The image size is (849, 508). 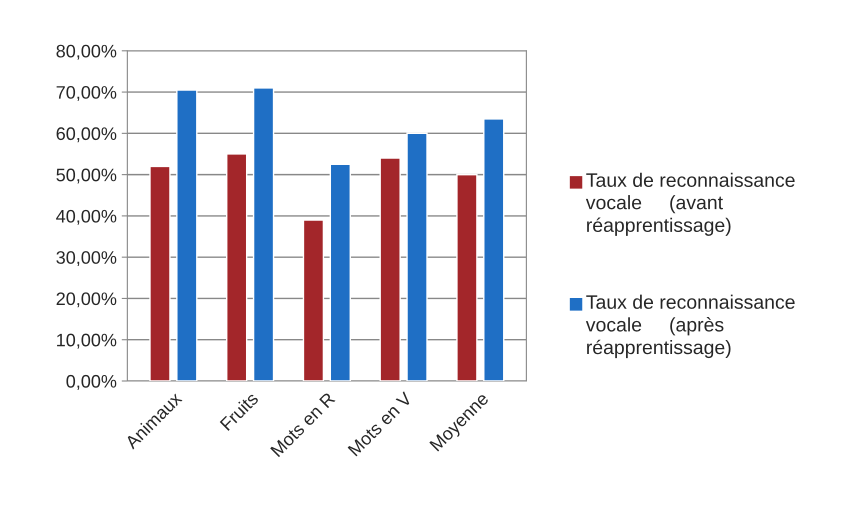 I want to click on y-tick-label: 60,00%, so click(x=86, y=134).